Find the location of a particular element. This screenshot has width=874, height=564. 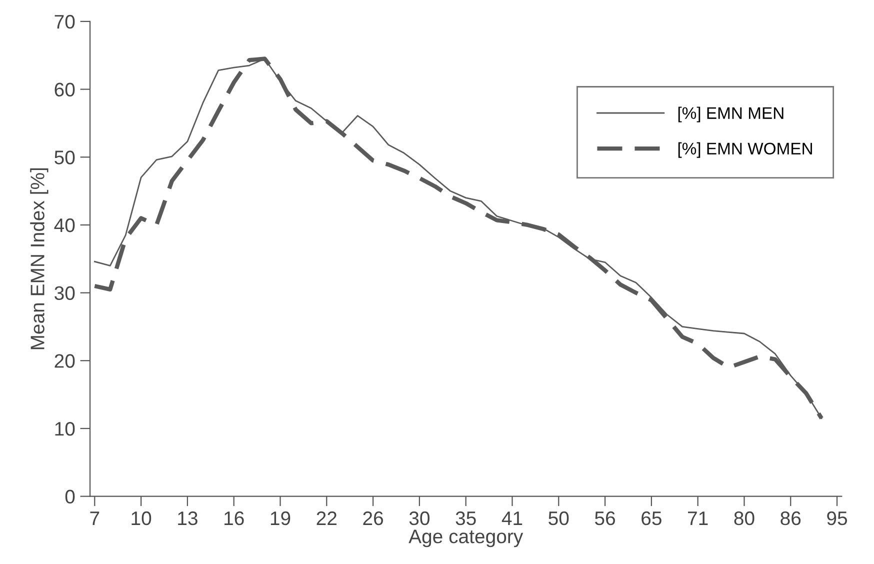

x-tick-label: 30 is located at coordinates (419, 518).